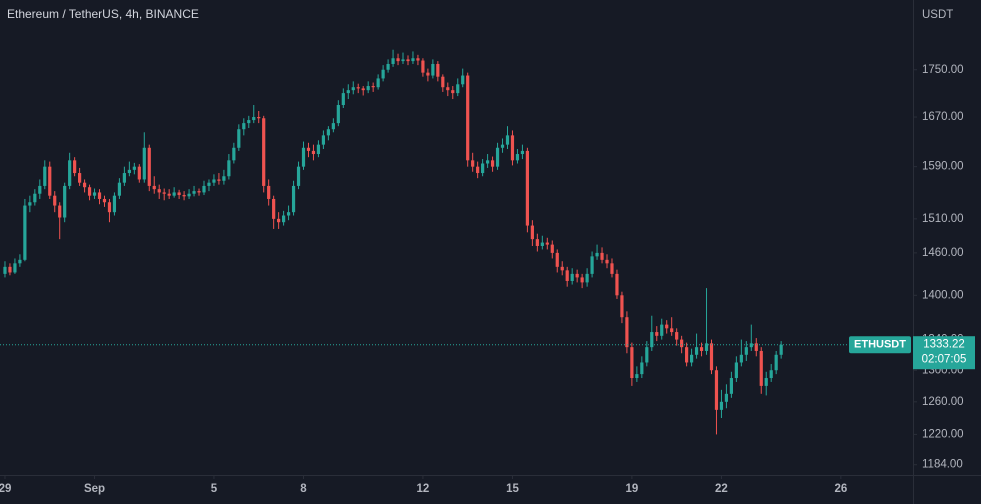 The image size is (981, 504). I want to click on symbol-label: ETHUSDT, so click(880, 345).